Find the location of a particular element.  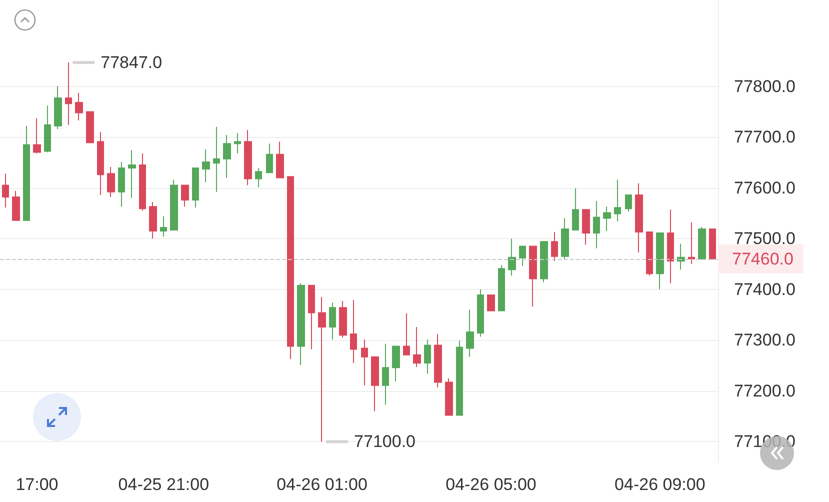

annotation: 77100.0 is located at coordinates (385, 442).